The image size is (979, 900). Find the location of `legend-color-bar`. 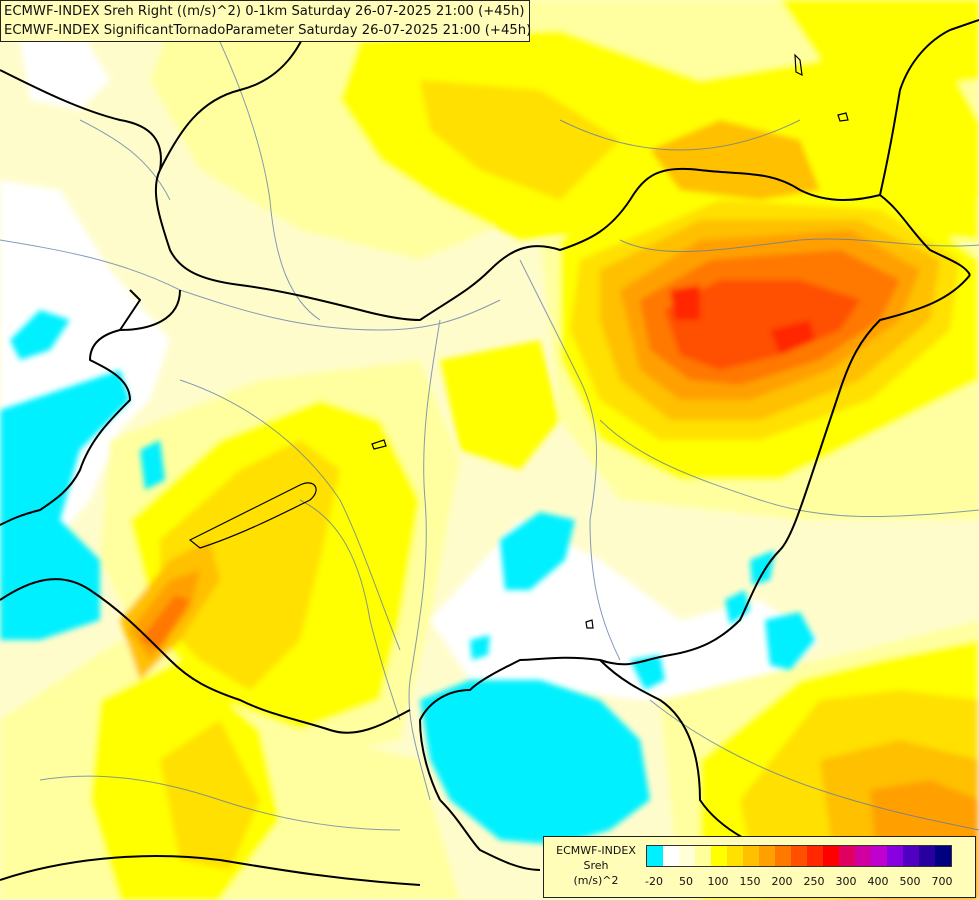

legend-color-bar is located at coordinates (799, 856).